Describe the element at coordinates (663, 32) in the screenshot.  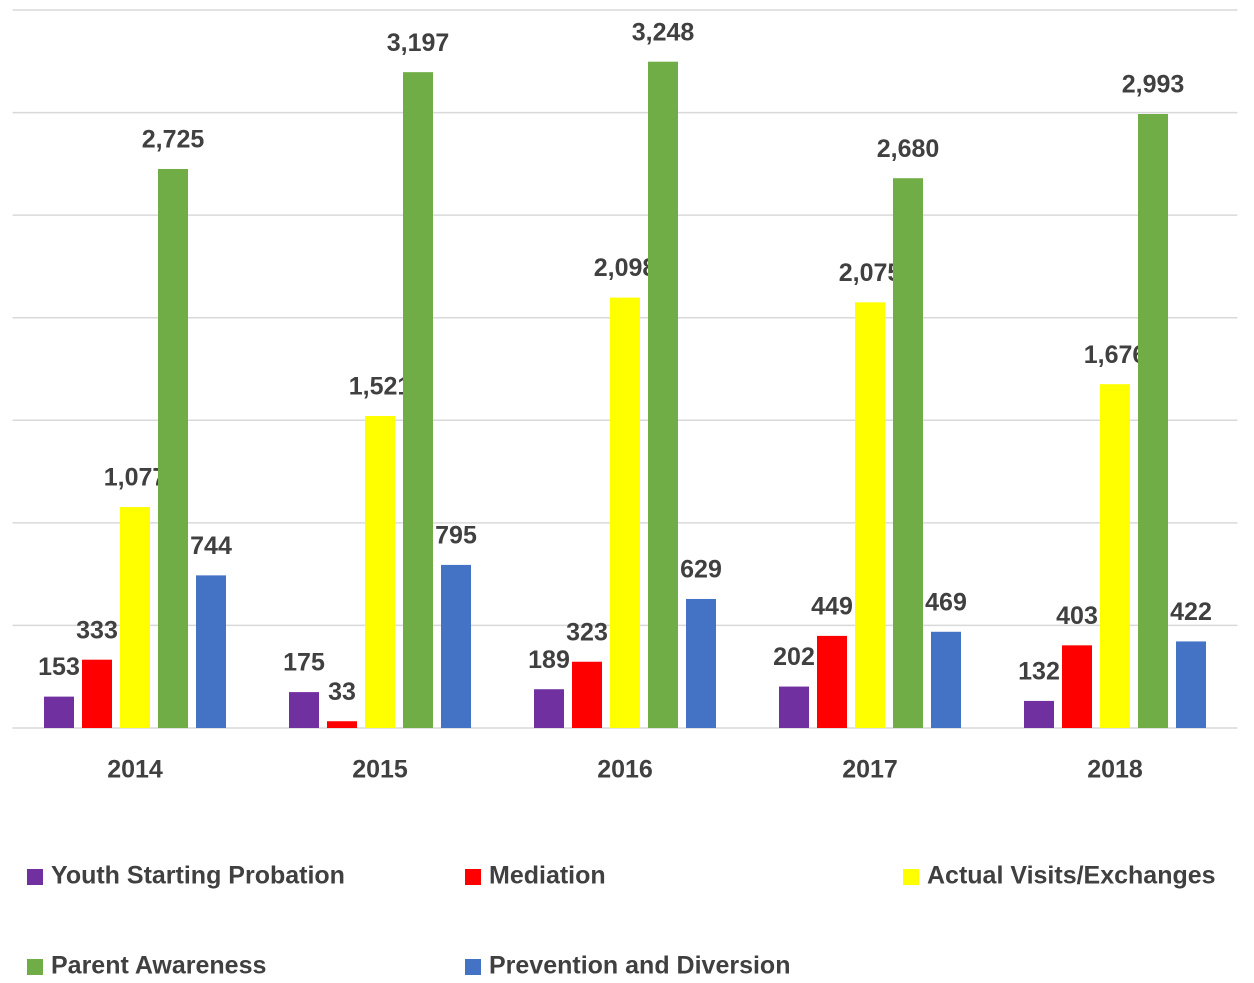
I see `data-label: 3,248` at that location.